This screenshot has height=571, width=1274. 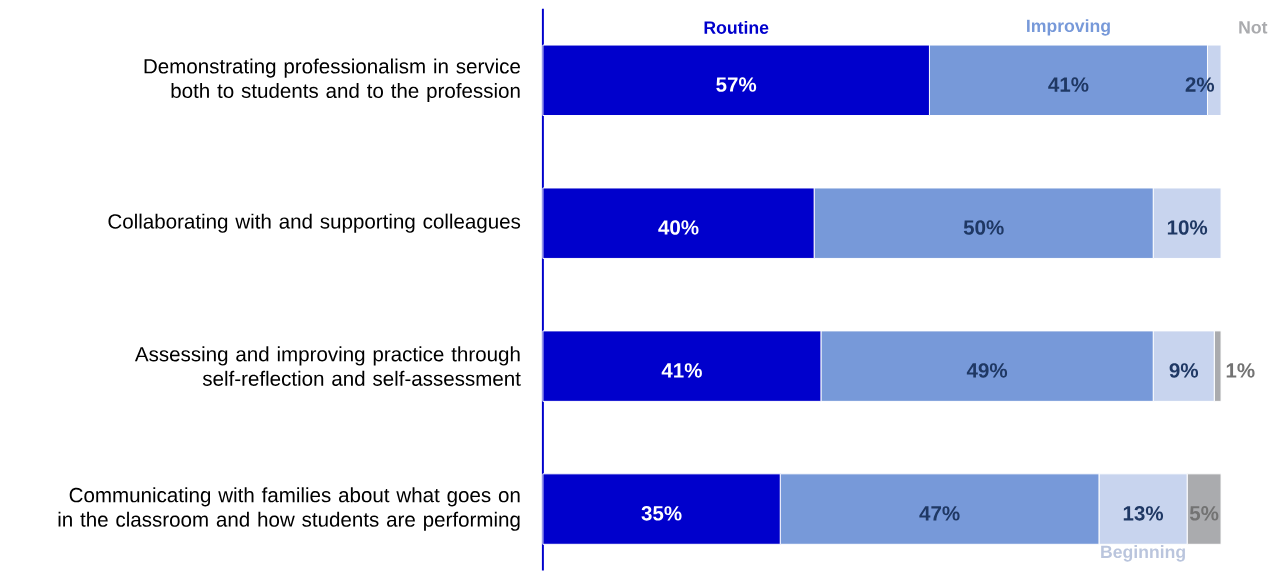 What do you see at coordinates (736, 84) in the screenshot?
I see `data-label: 57%` at bounding box center [736, 84].